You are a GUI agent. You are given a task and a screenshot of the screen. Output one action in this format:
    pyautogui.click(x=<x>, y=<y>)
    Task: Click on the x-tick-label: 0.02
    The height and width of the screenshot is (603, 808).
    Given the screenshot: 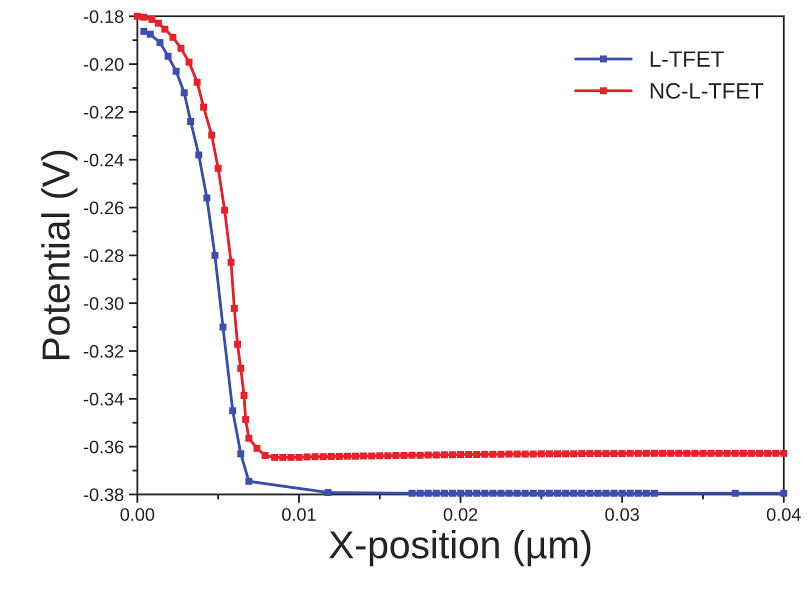 What is the action you would take?
    pyautogui.click(x=461, y=514)
    